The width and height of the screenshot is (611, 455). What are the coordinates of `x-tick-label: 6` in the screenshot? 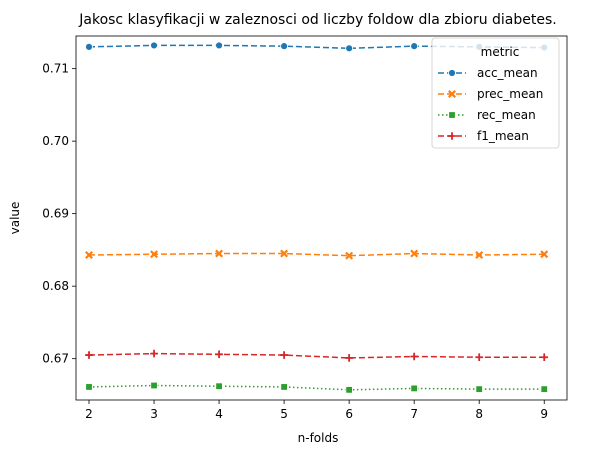 It's located at (349, 414).